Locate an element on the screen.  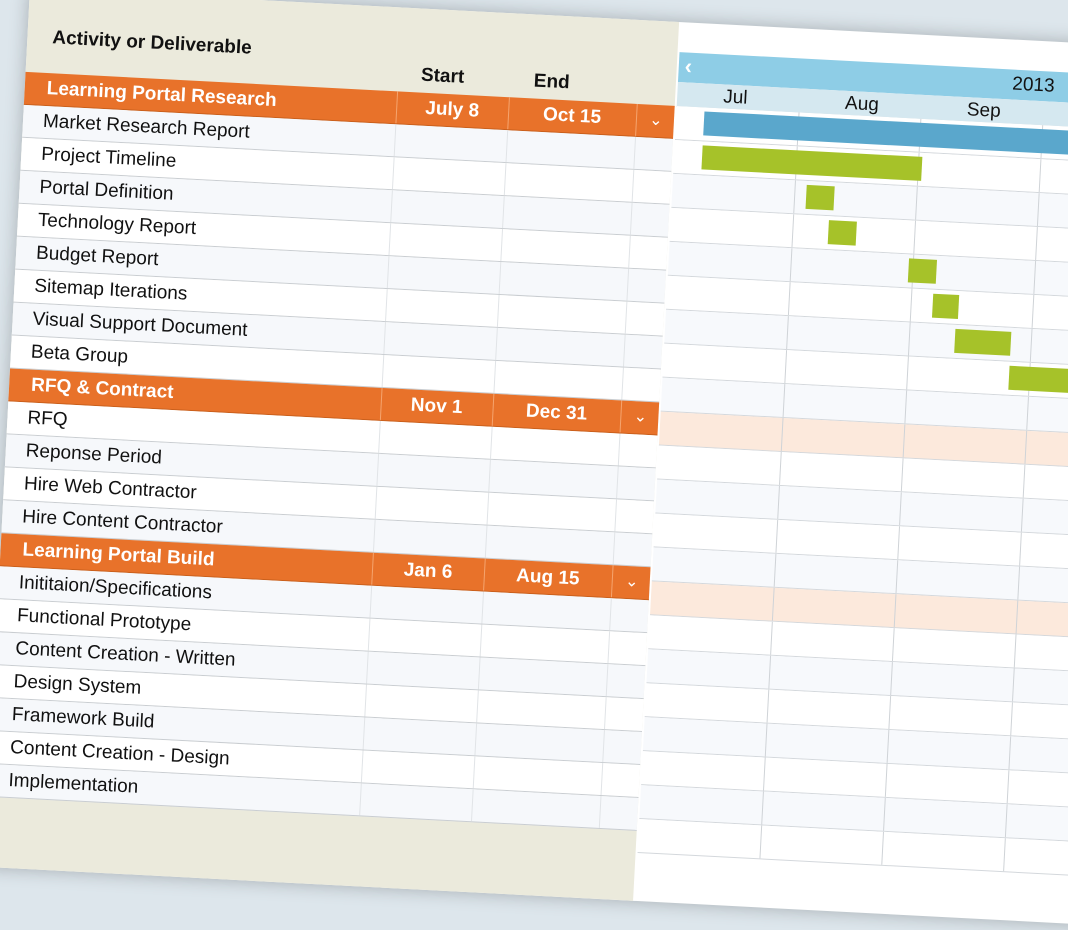
task-label: RFQ is located at coordinates (47, 419).